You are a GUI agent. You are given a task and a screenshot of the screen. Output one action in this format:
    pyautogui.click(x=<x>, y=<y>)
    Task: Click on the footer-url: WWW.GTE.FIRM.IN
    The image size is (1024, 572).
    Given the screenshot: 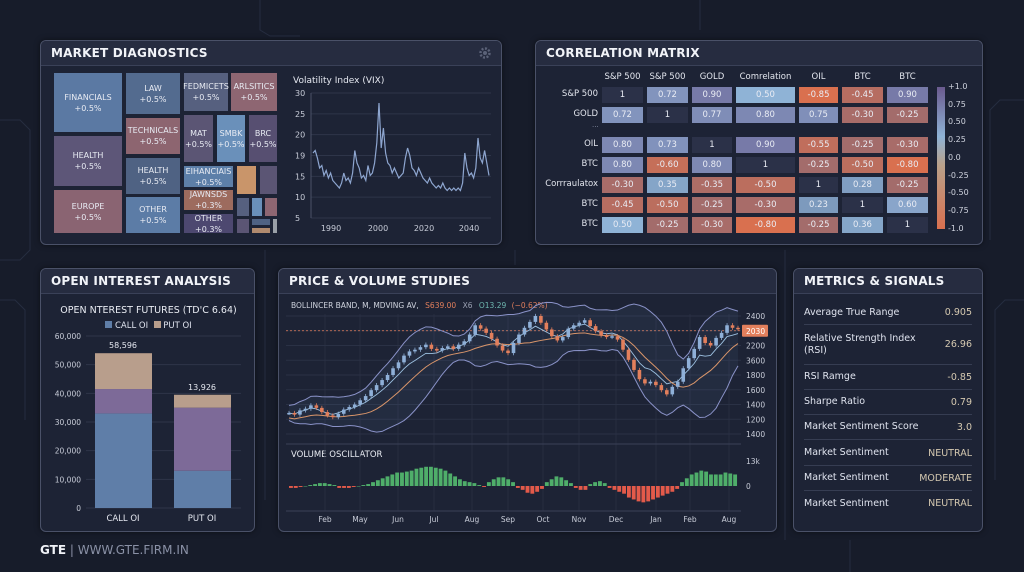 What is the action you would take?
    pyautogui.click(x=133, y=550)
    